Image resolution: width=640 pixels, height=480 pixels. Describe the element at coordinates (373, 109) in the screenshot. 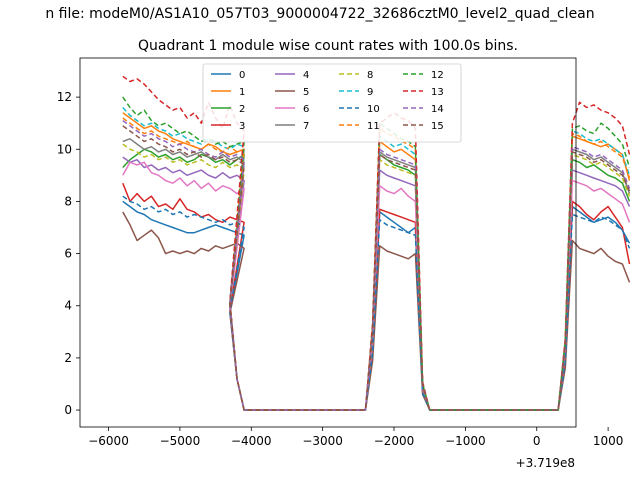

I see `legend-label-10: 10` at that location.